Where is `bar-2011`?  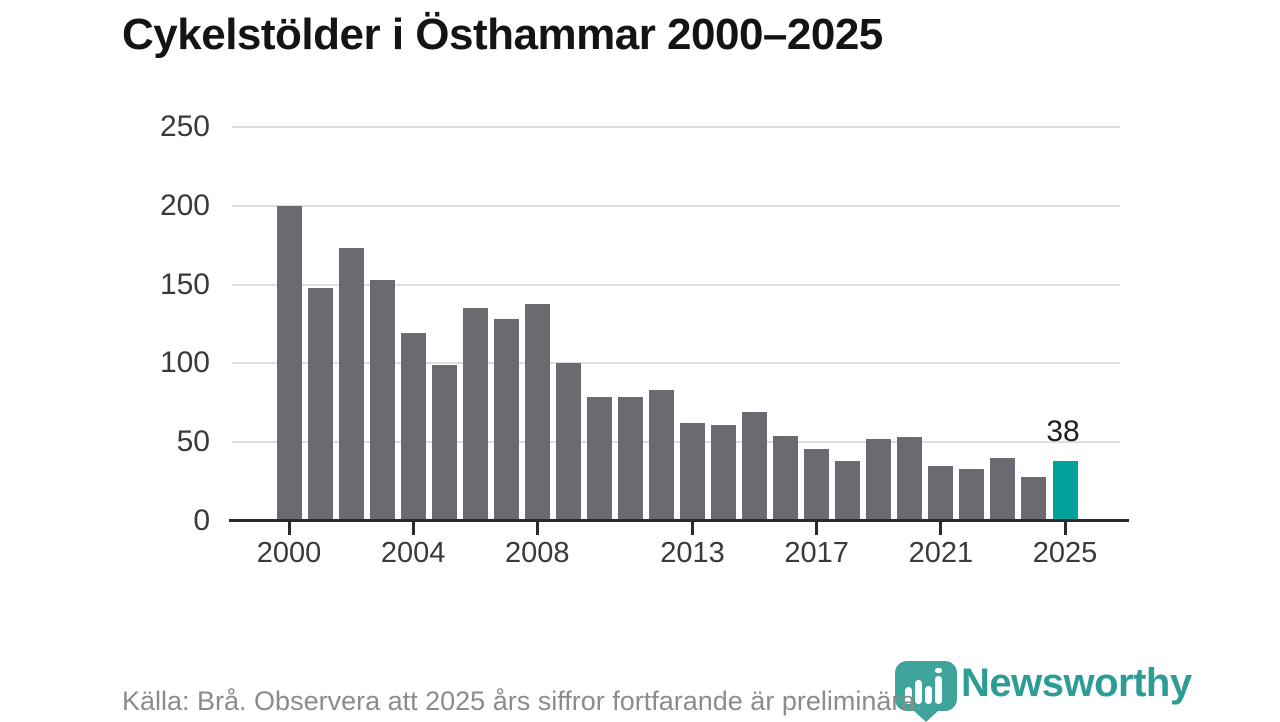 bar-2011 is located at coordinates (630, 458).